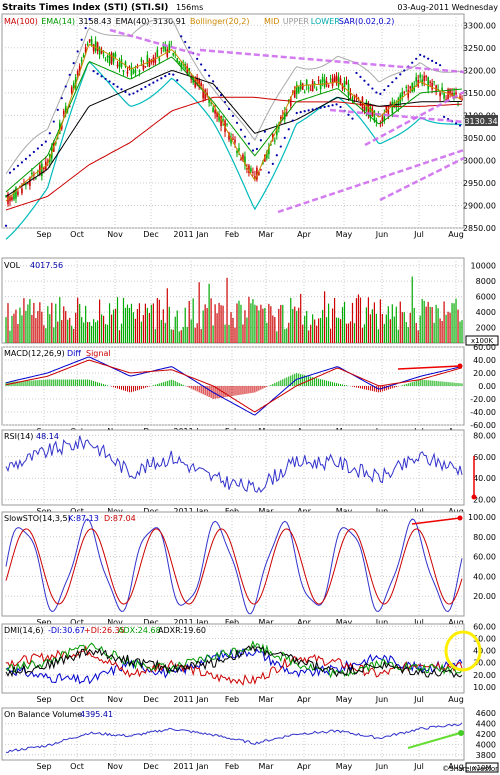  Describe the element at coordinates (482, 517) in the screenshot. I see `y-tick-label: 100.00` at that location.